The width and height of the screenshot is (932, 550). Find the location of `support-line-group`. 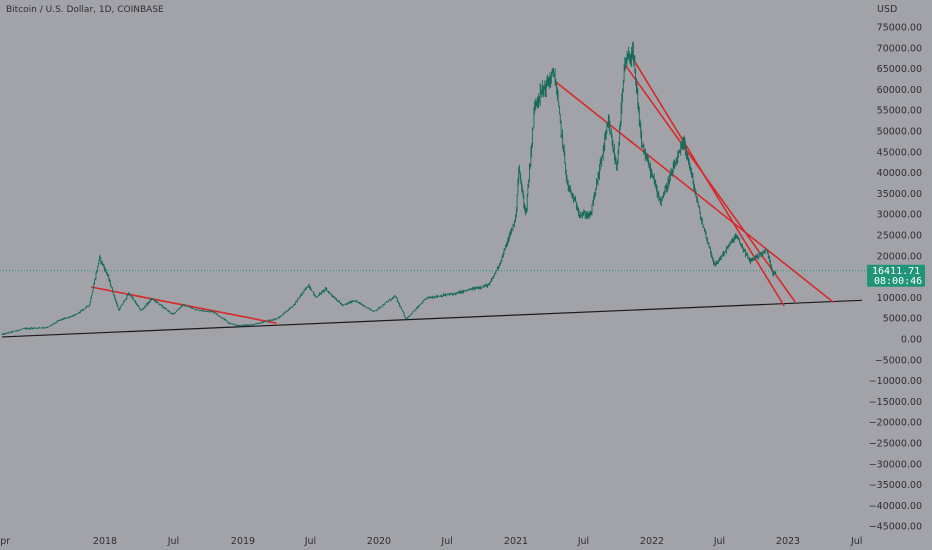

support-line-group is located at coordinates (432, 318).